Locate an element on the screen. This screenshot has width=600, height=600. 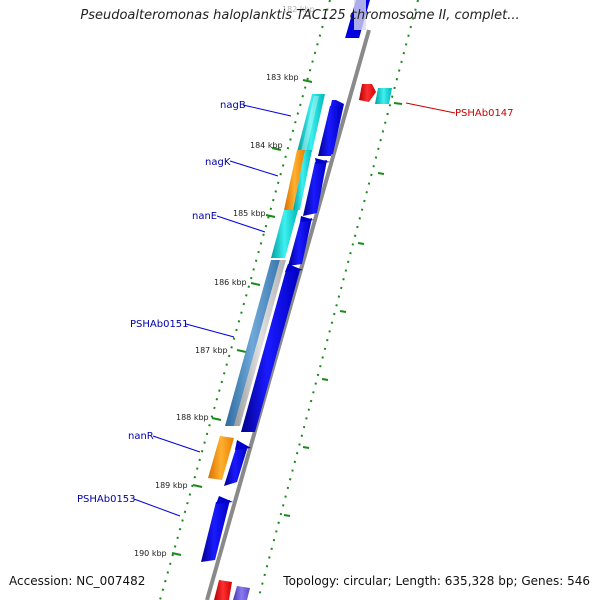
faded-gene-top-shadow is located at coordinates (360, 15).